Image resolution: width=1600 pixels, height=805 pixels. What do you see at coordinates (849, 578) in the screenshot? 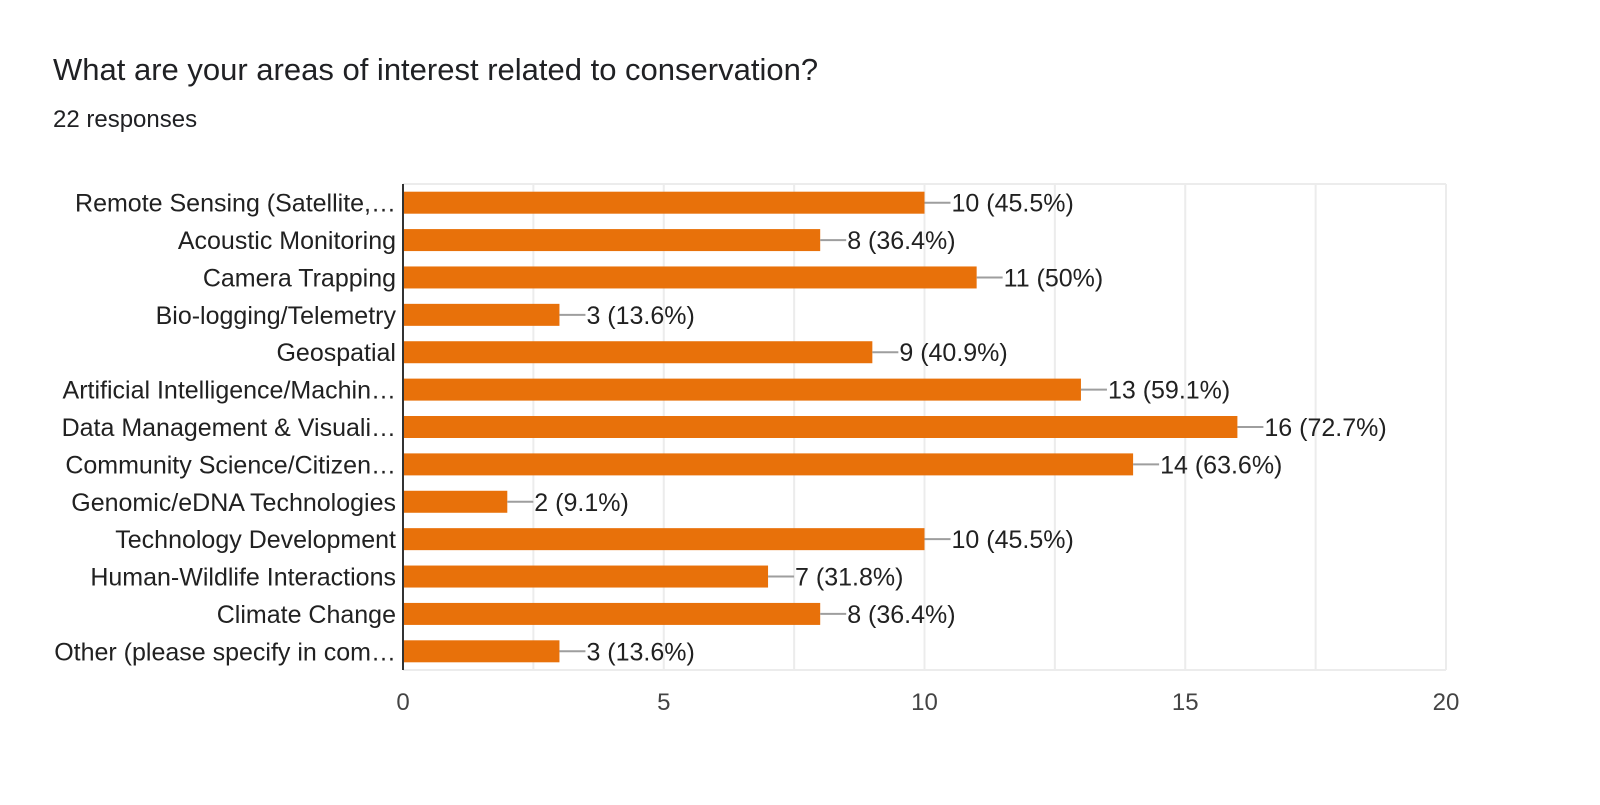
I see `data-label: 7 (31.8%)` at bounding box center [849, 578].